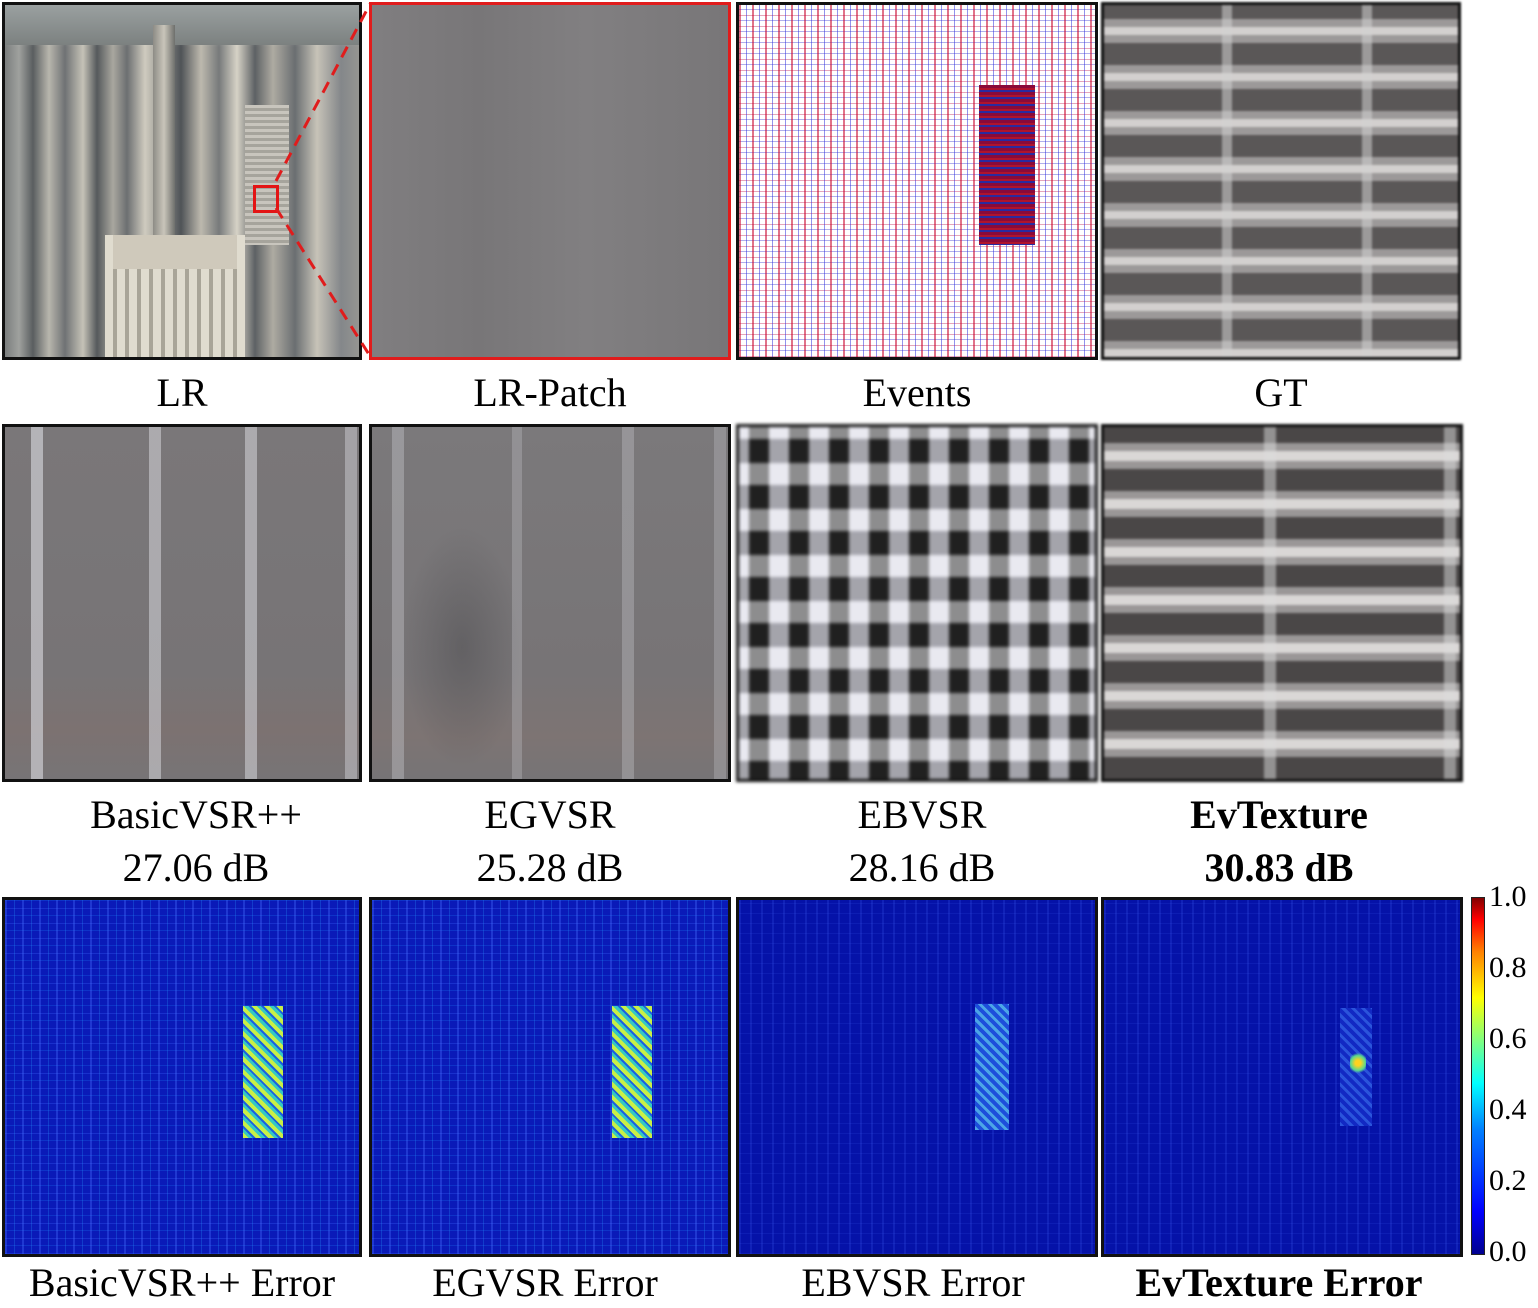  Describe the element at coordinates (922, 814) in the screenshot. I see `caption-ebvsr-name: EBVSR` at that location.